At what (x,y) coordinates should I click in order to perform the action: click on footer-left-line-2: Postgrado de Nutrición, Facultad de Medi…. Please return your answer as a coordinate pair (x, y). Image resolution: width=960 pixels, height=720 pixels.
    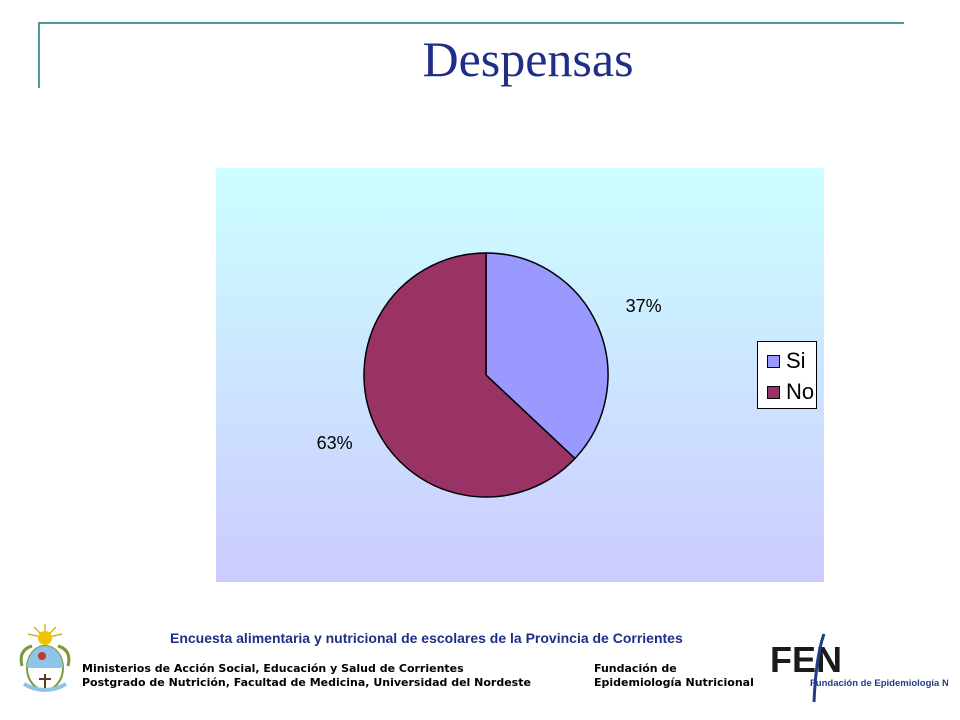
    Looking at the image, I should click on (306, 682).